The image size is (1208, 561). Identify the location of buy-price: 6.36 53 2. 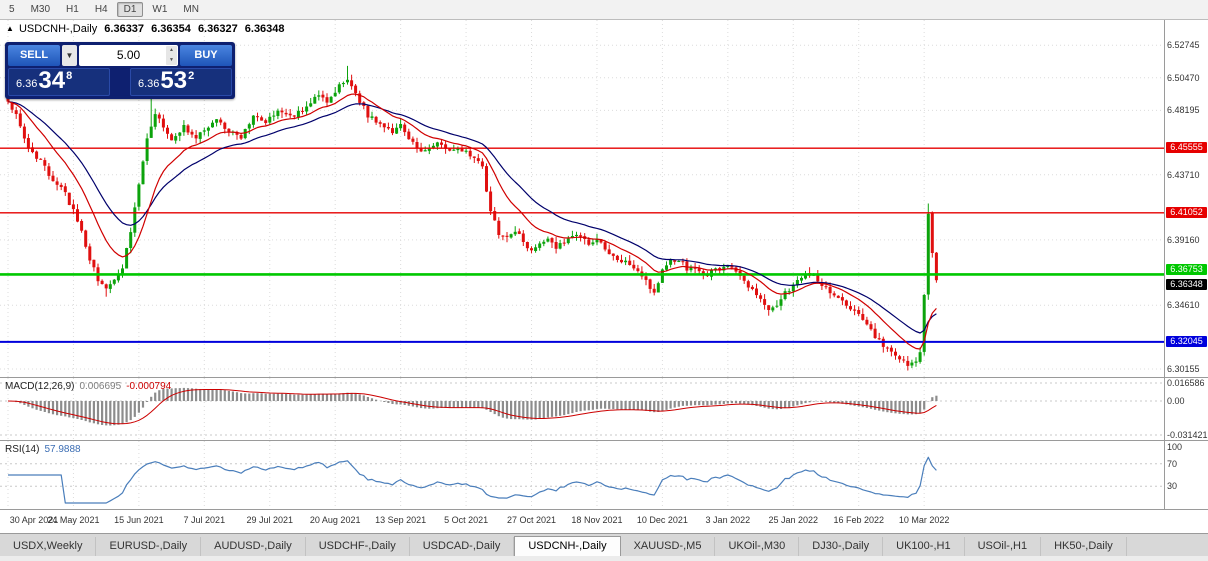
(181, 82).